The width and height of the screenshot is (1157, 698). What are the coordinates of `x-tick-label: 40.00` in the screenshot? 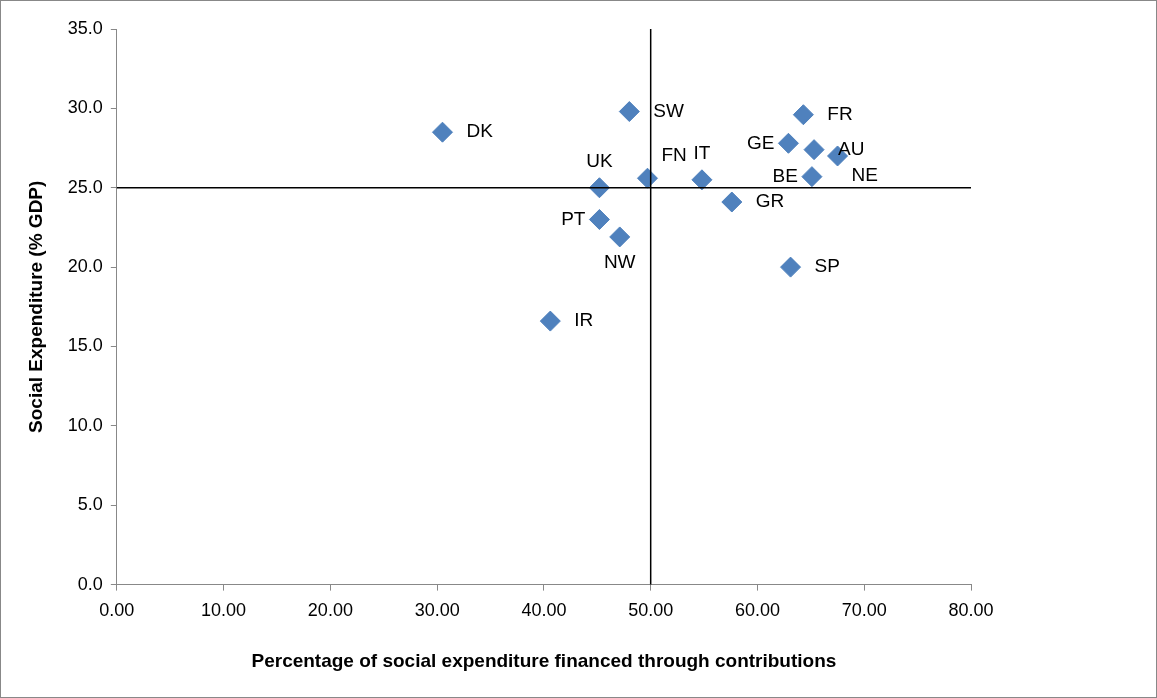 It's located at (544, 610).